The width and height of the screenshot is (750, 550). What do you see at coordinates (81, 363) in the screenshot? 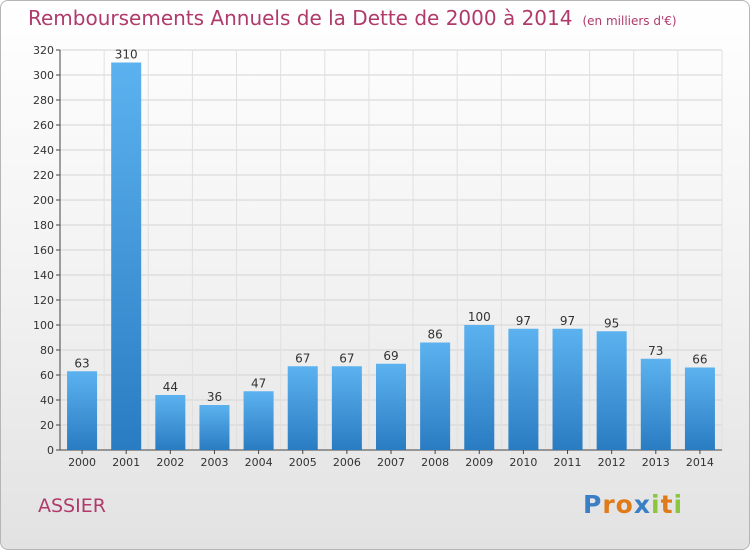
I see `data-label: 63` at bounding box center [81, 363].